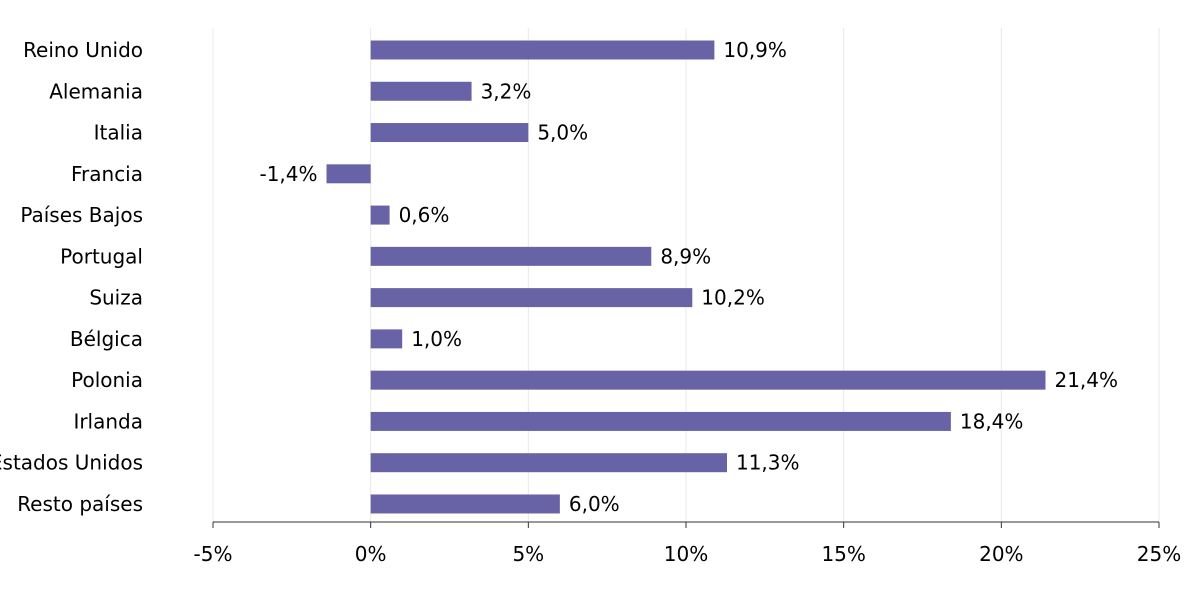  I want to click on x-tick-label: -5%, so click(213, 554).